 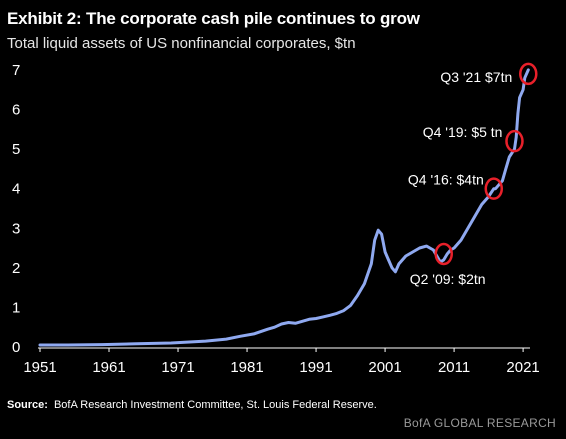 What do you see at coordinates (16, 149) in the screenshot?
I see `y-tick-label: 5` at bounding box center [16, 149].